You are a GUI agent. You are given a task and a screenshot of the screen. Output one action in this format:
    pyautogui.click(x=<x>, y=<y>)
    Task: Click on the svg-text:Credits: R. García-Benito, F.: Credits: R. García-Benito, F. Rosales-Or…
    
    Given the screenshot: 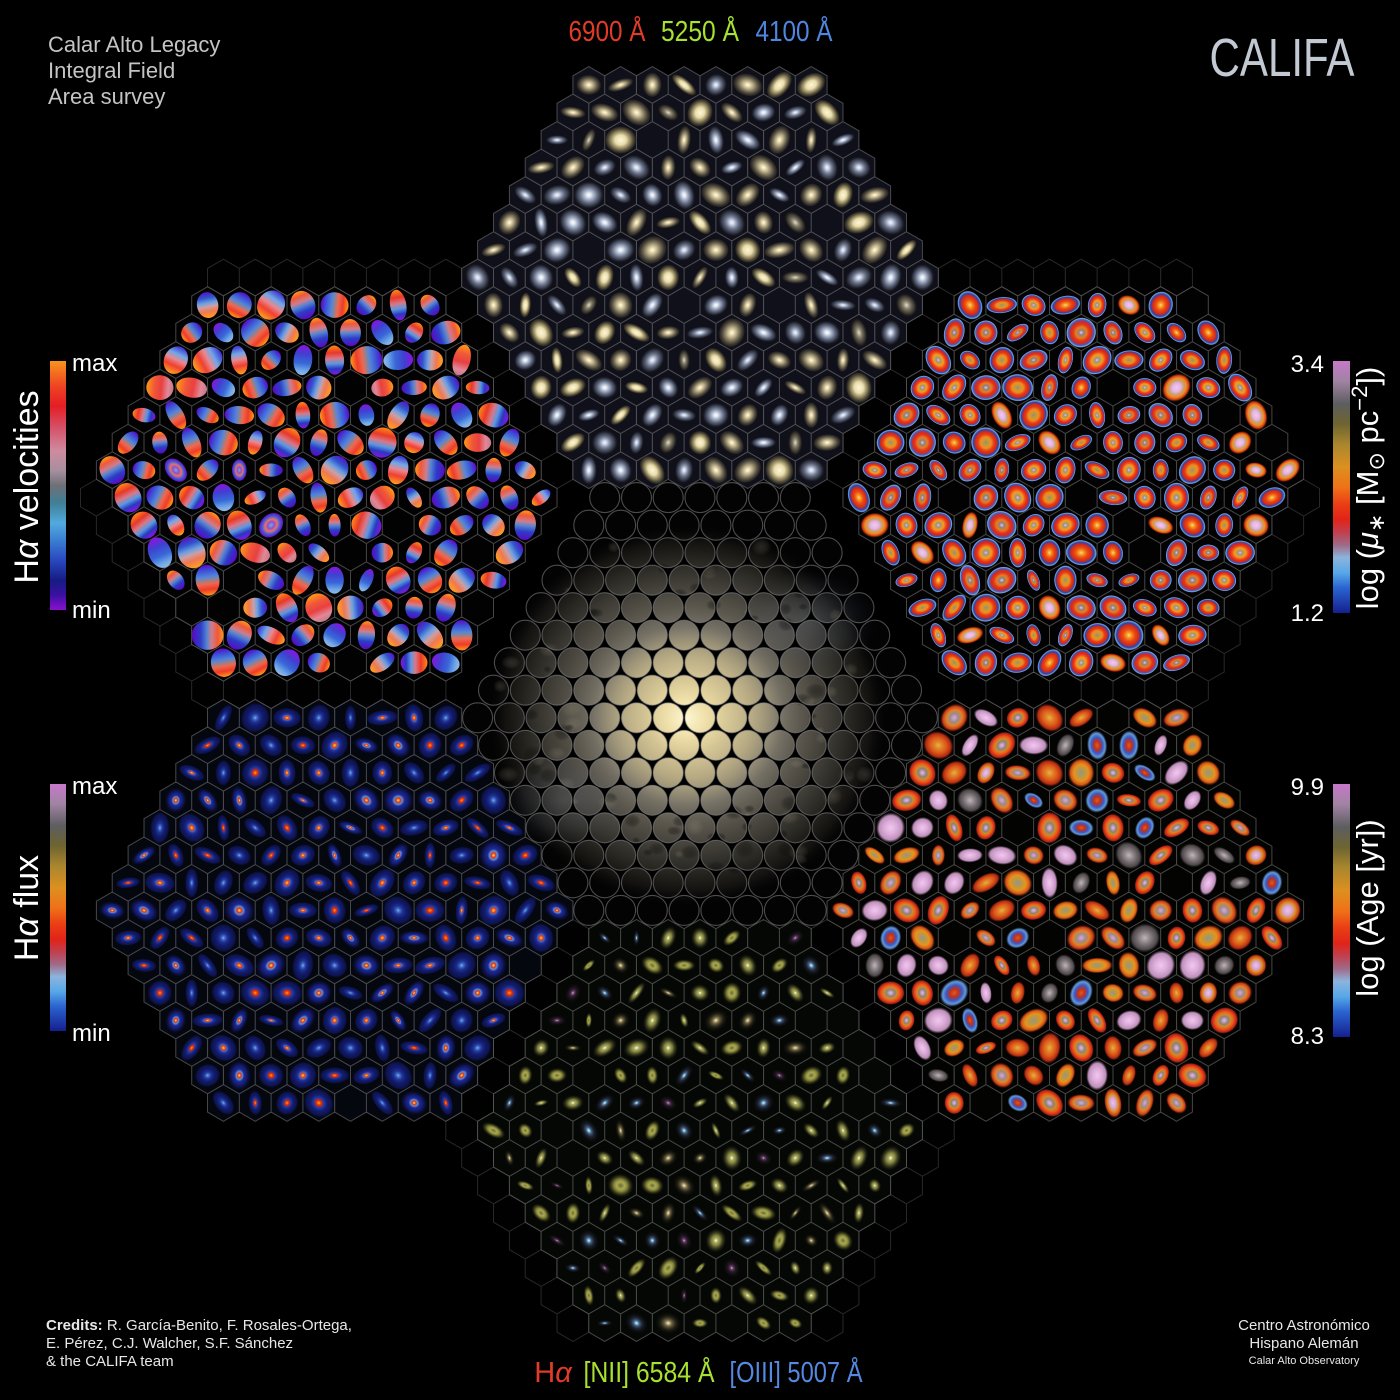 What is the action you would take?
    pyautogui.click(x=199, y=1325)
    